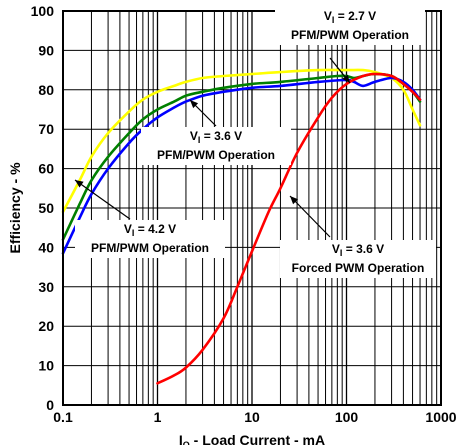 The height and width of the screenshot is (445, 469). Describe the element at coordinates (46, 287) in the screenshot. I see `y-tick-label: 30` at that location.